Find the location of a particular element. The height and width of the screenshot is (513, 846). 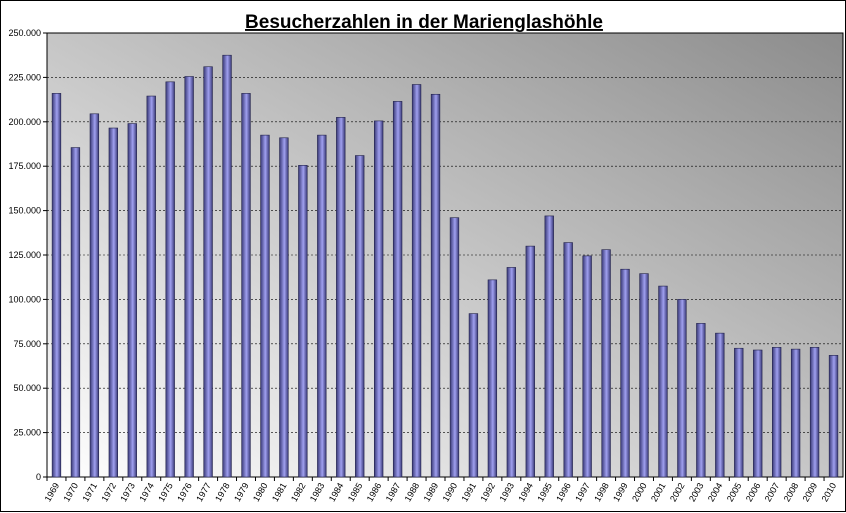

bar-1982 is located at coordinates (303, 321).